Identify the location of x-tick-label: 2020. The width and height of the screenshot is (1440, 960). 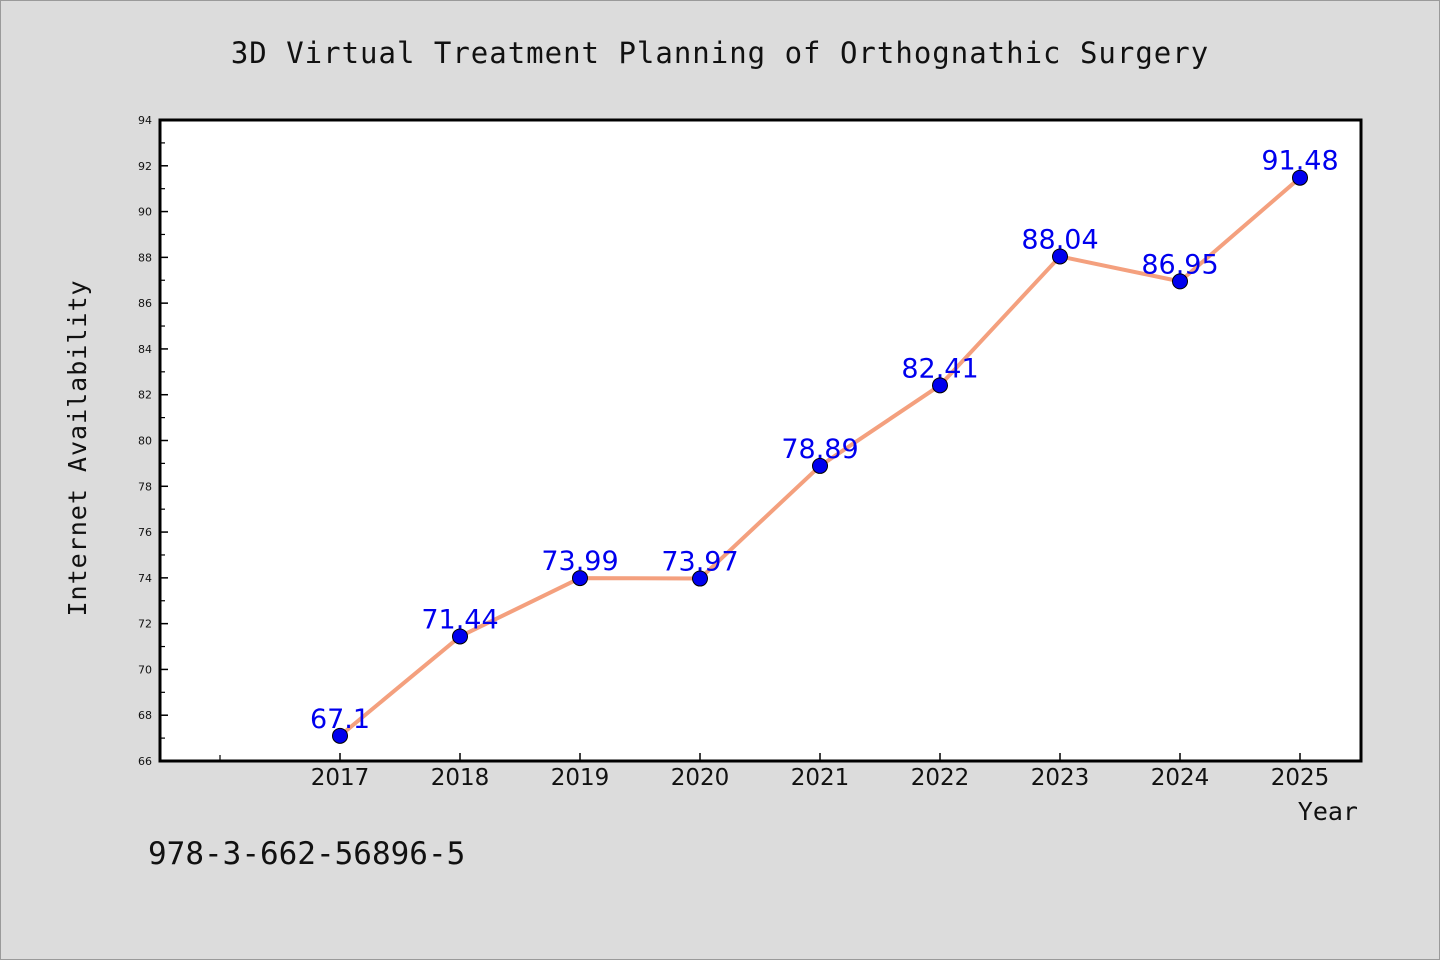
(700, 778).